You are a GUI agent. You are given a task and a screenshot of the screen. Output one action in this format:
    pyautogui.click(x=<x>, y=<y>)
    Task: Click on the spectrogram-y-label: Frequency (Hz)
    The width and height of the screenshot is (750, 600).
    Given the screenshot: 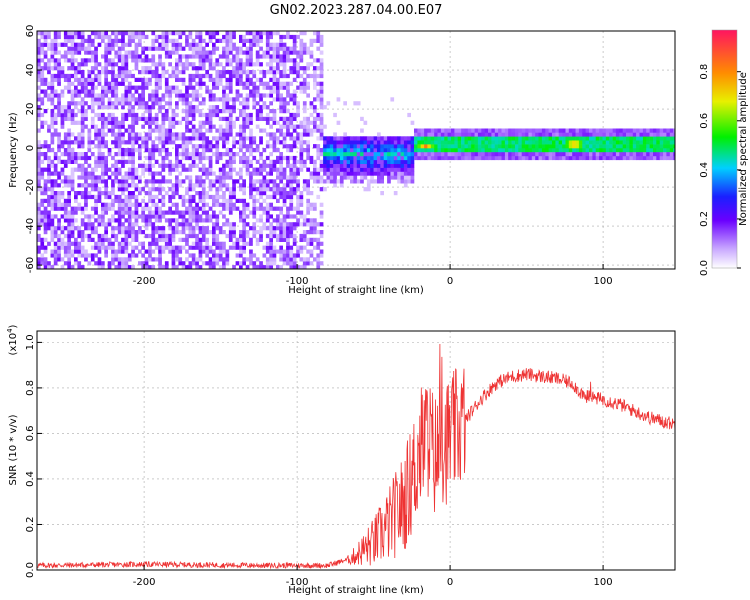 What is the action you would take?
    pyautogui.click(x=13, y=150)
    